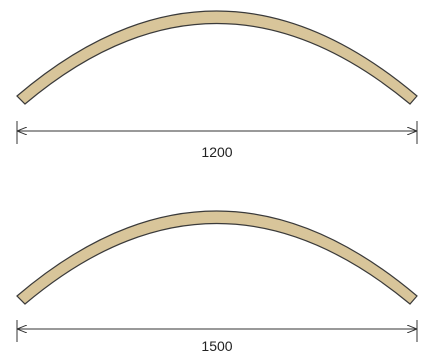  What do you see at coordinates (216, 152) in the screenshot?
I see `arch-1-dimension-label: 1200` at bounding box center [216, 152].